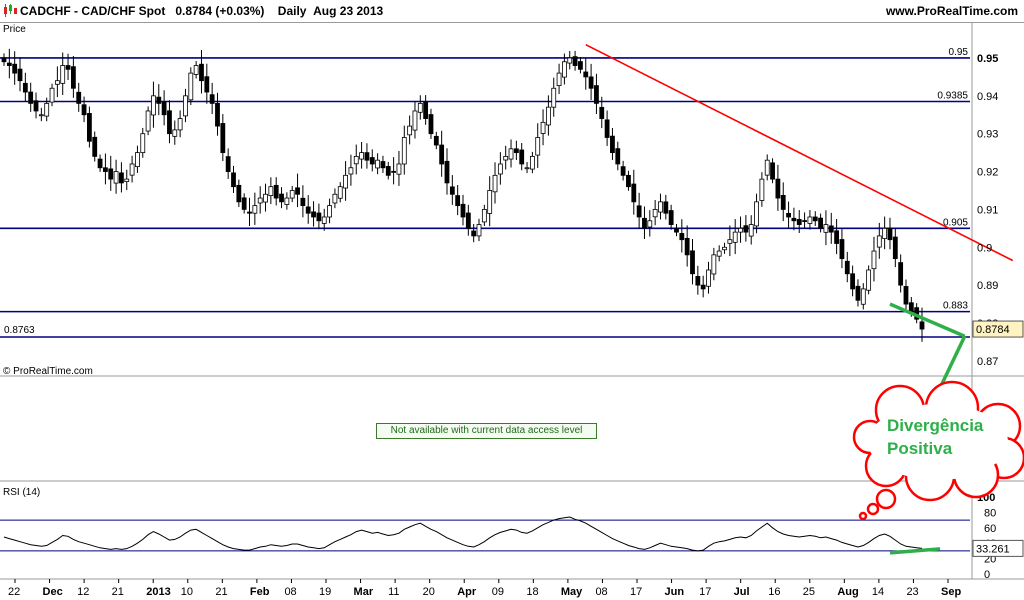  Describe the element at coordinates (984, 248) in the screenshot. I see `price-tick-label: 0.9` at that location.